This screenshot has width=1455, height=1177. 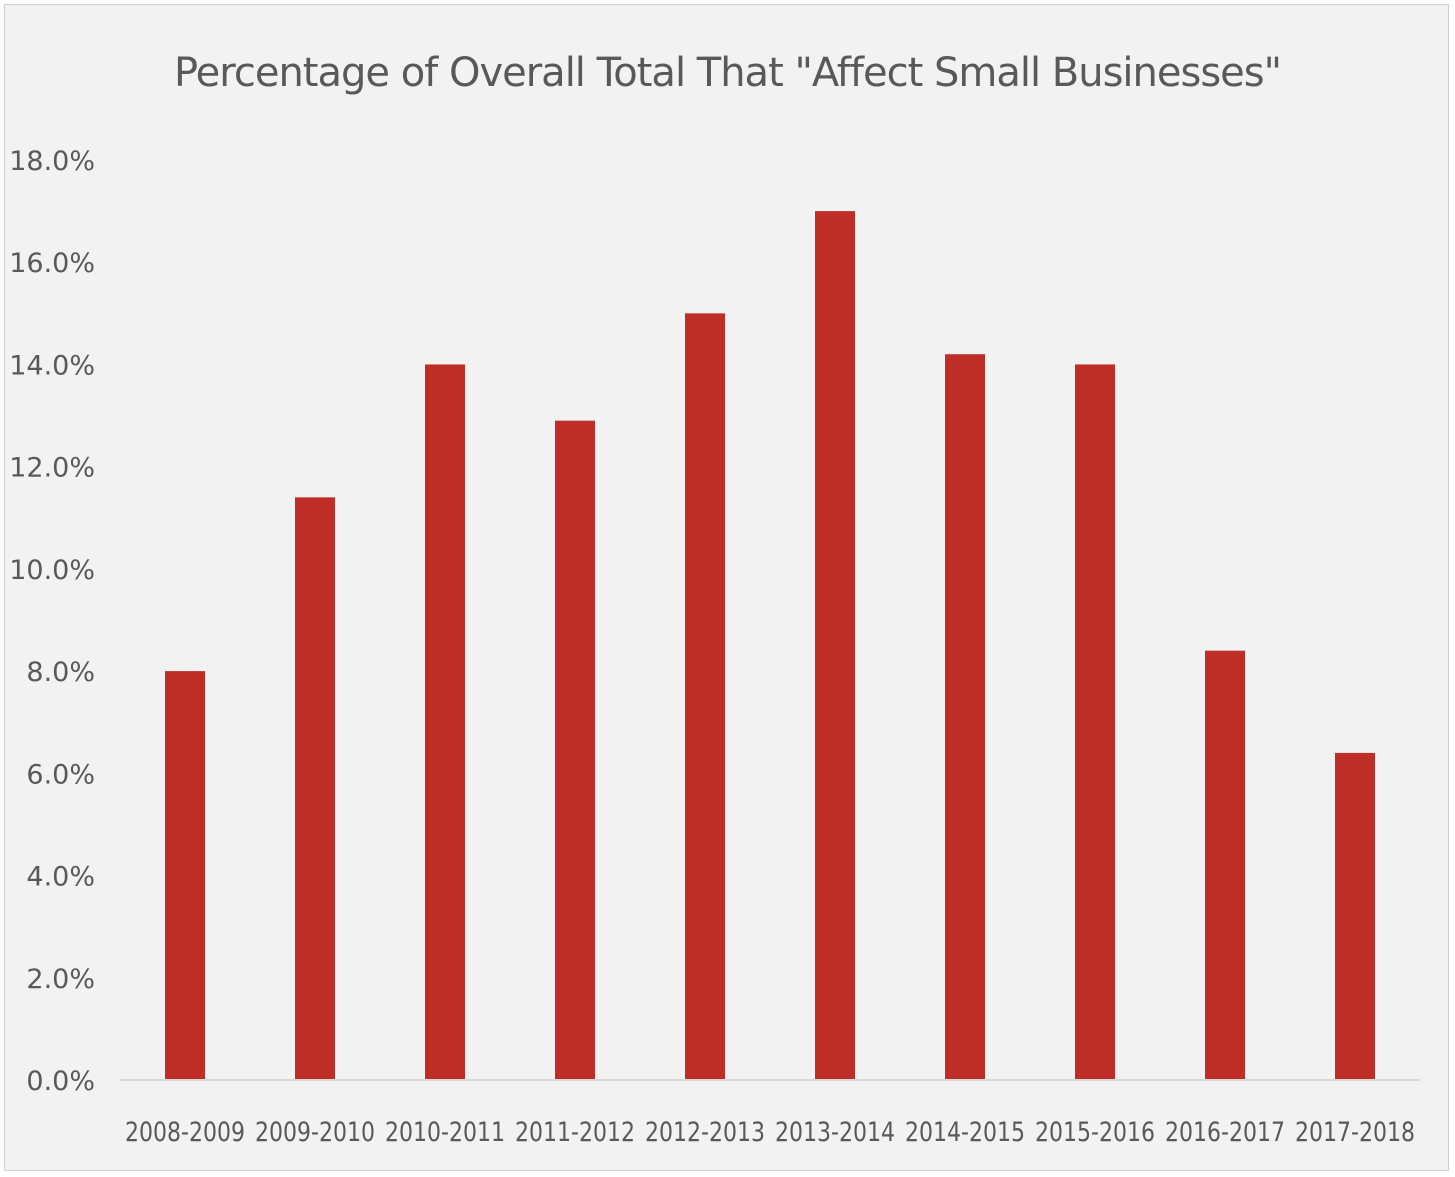 What do you see at coordinates (52, 365) in the screenshot?
I see `y-tick-label: 14.0%` at bounding box center [52, 365].